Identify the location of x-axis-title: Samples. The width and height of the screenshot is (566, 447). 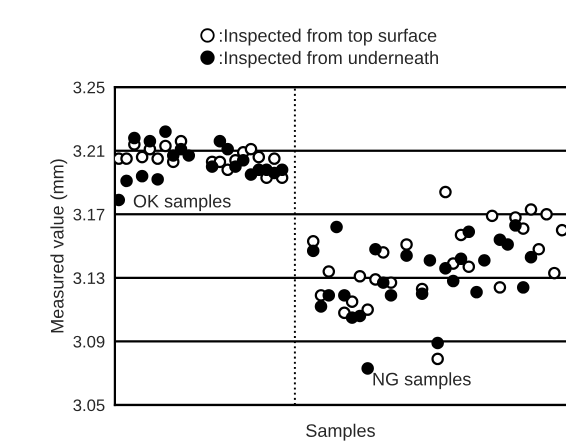
(340, 432).